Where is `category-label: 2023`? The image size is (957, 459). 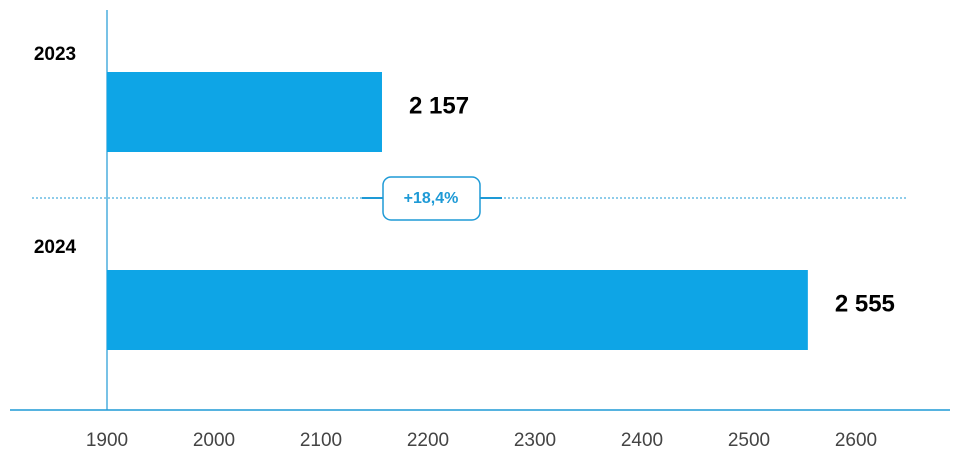 category-label: 2023 is located at coordinates (55, 54).